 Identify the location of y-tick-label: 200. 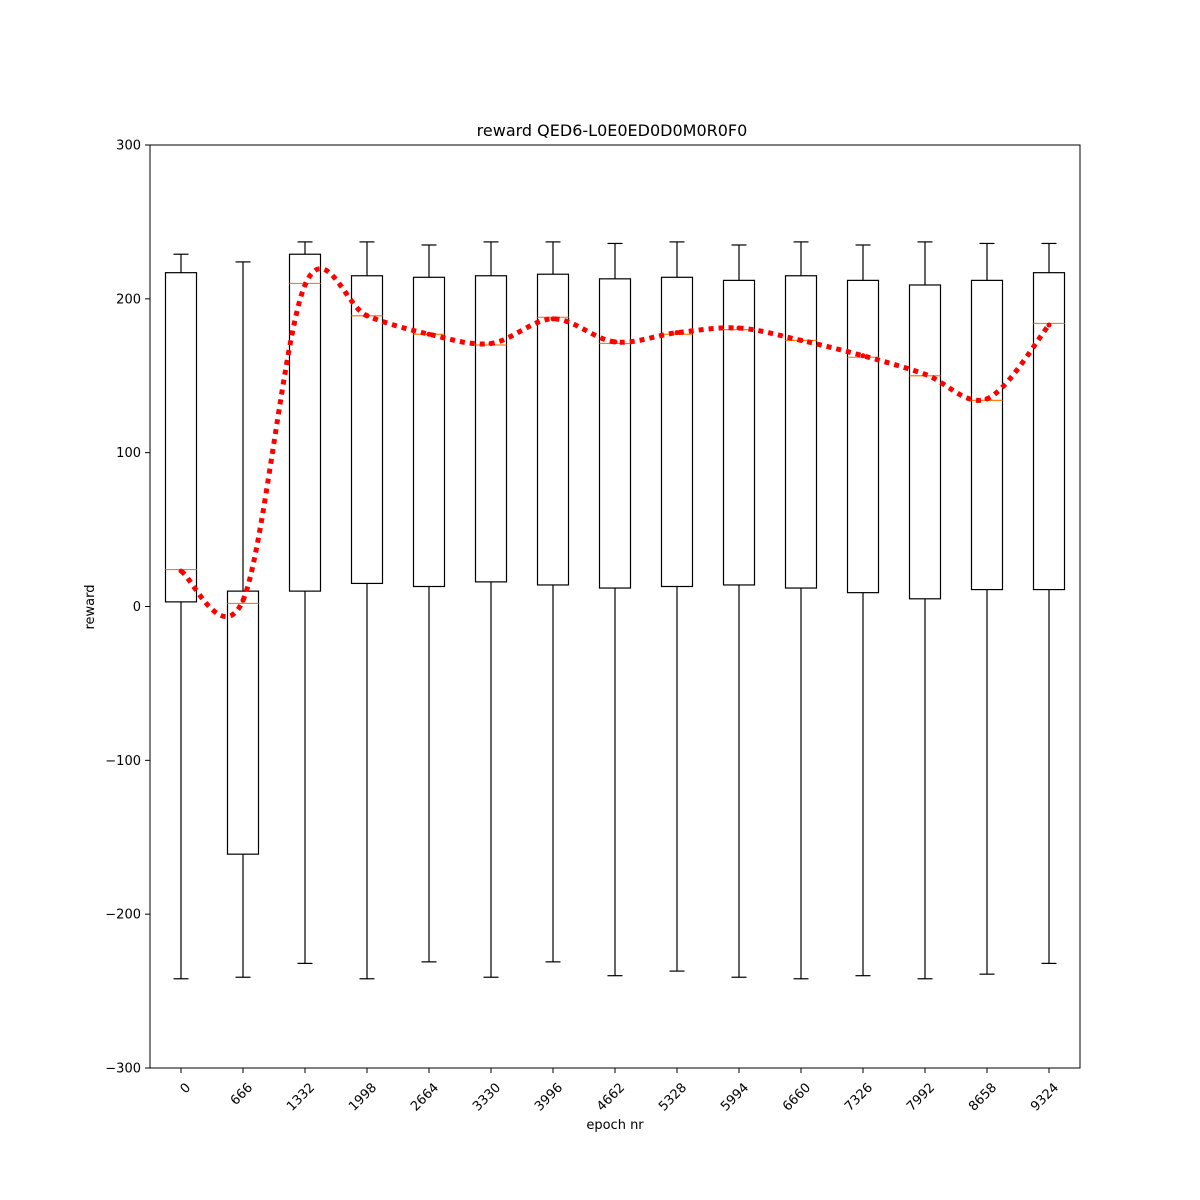
(128, 299).